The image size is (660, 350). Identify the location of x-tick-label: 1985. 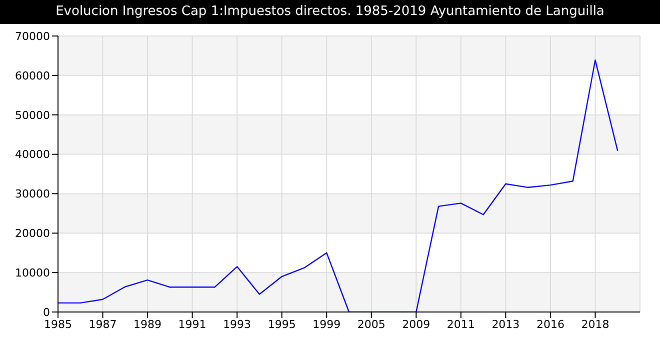
(58, 324).